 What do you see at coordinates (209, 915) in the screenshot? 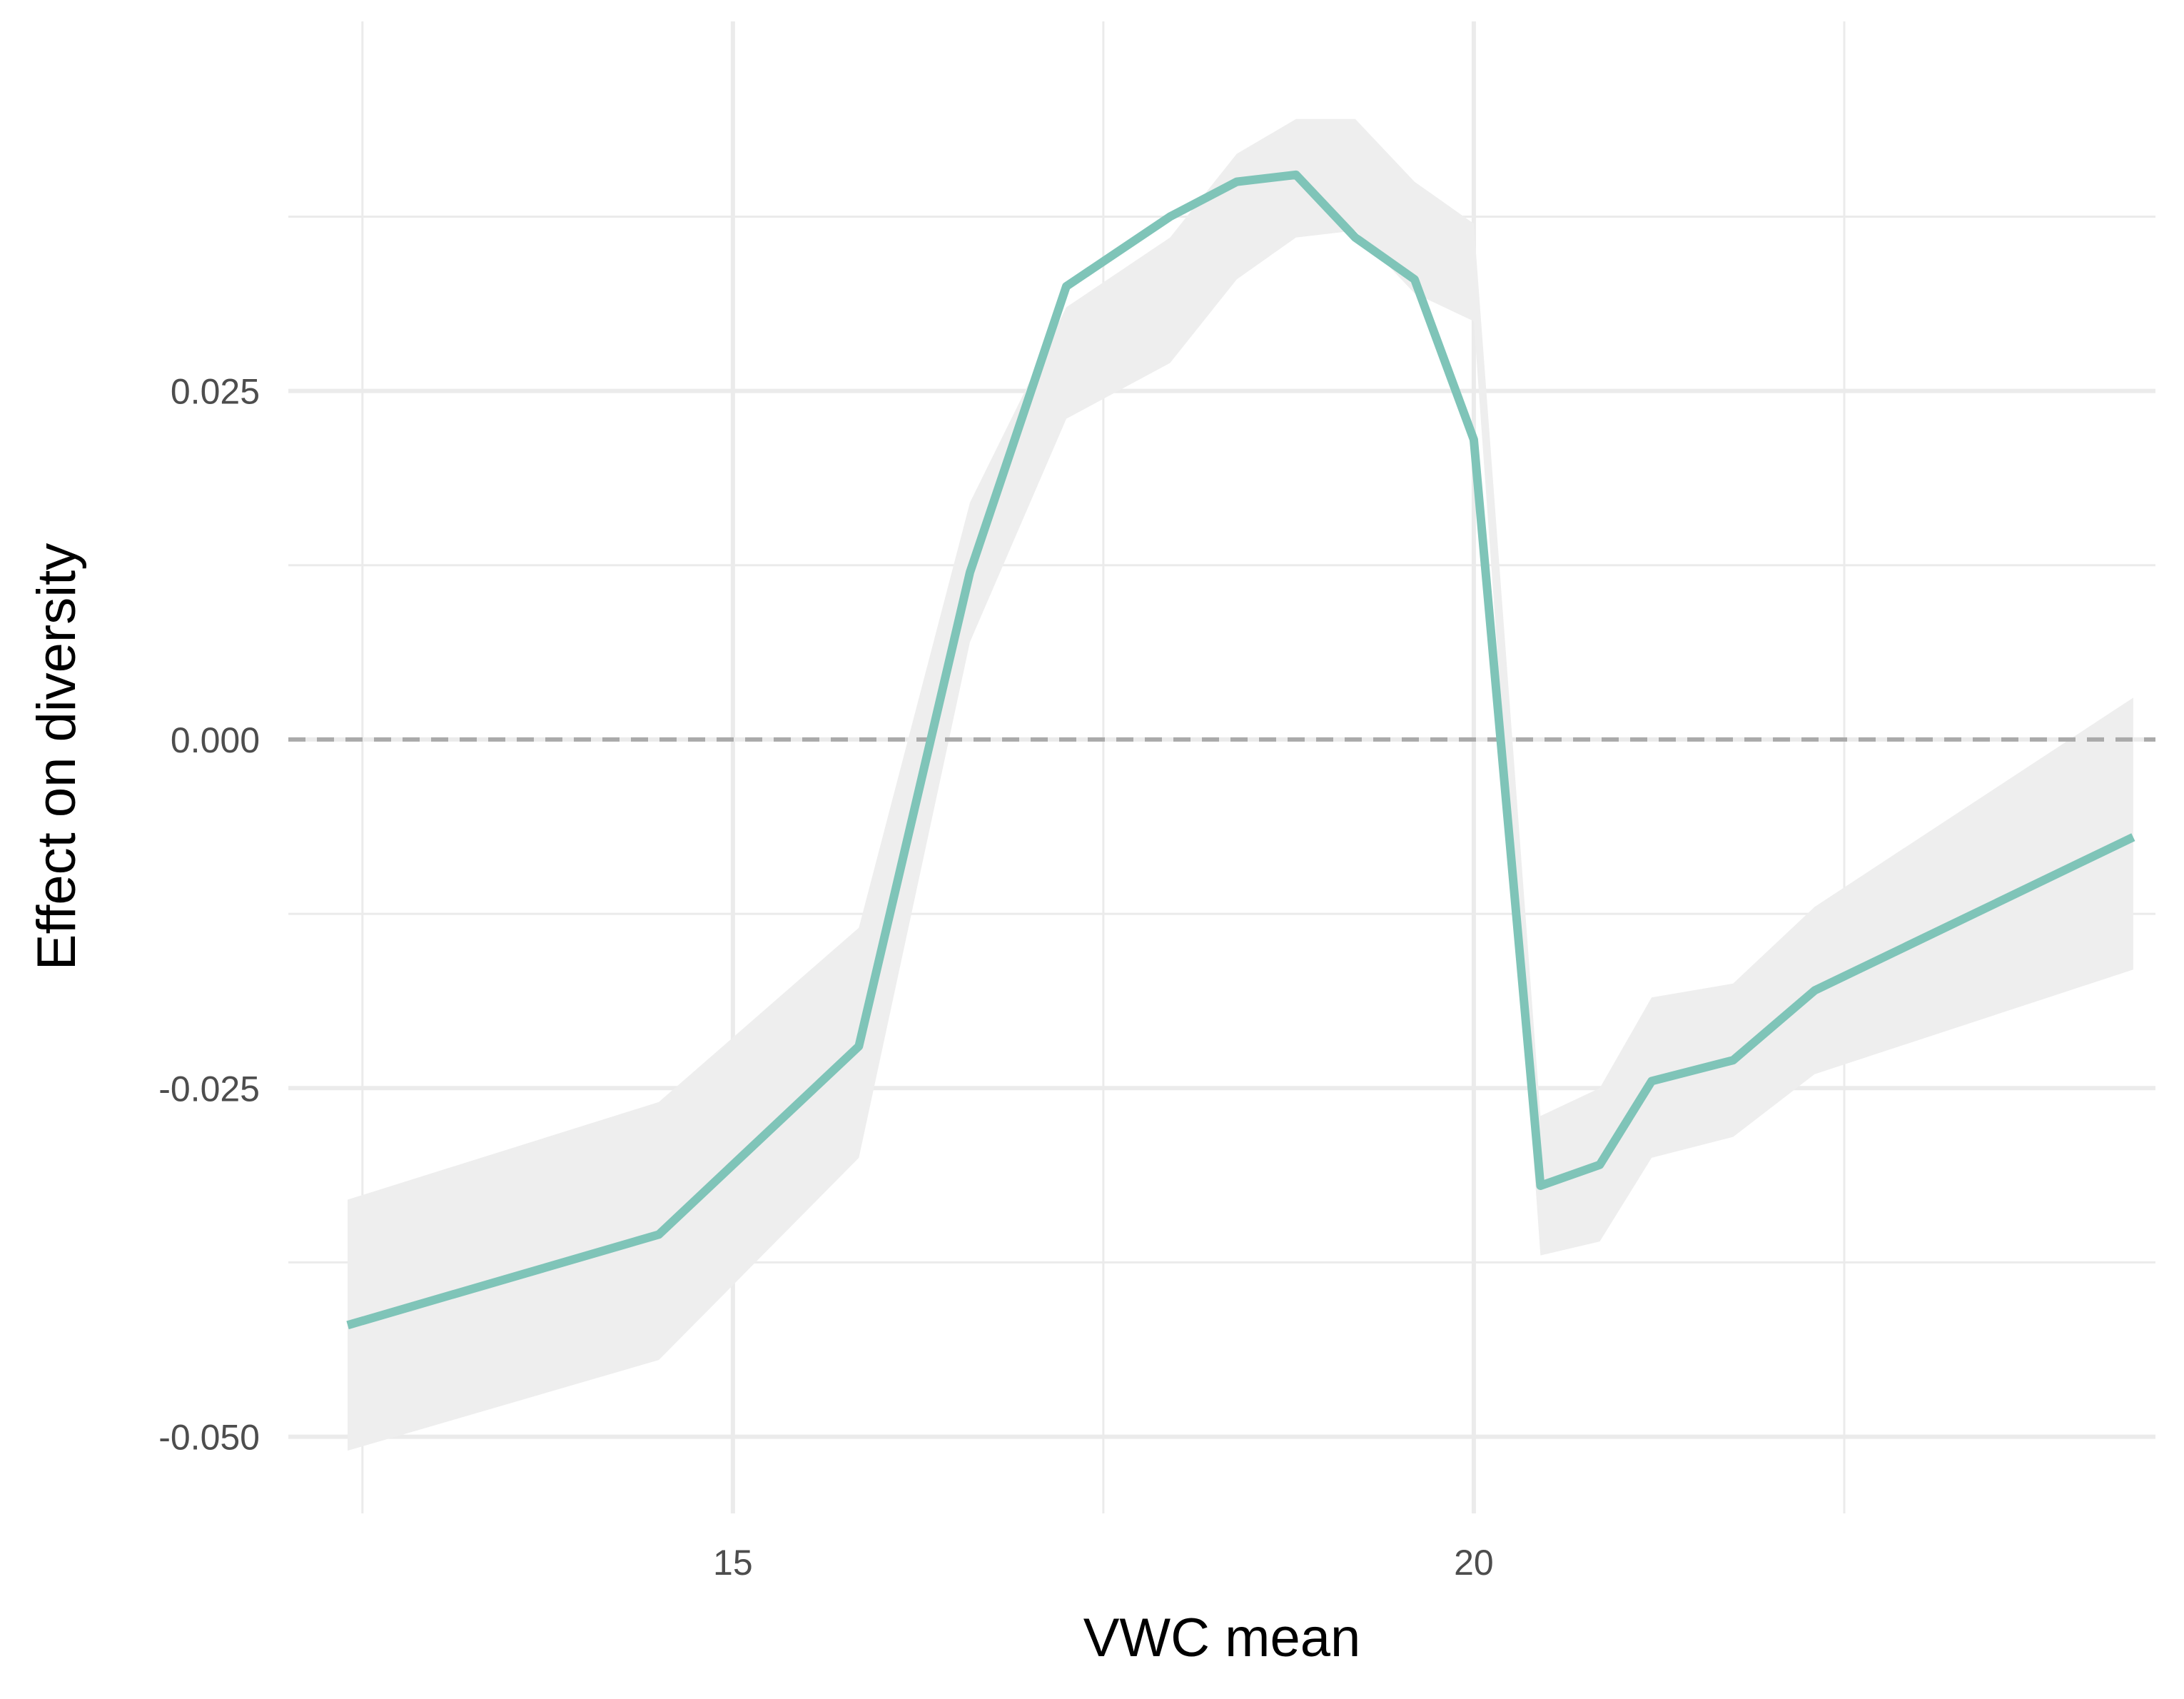
I see `y-tick-labels: -0.050 -0.025 0.000 0.025` at bounding box center [209, 915].